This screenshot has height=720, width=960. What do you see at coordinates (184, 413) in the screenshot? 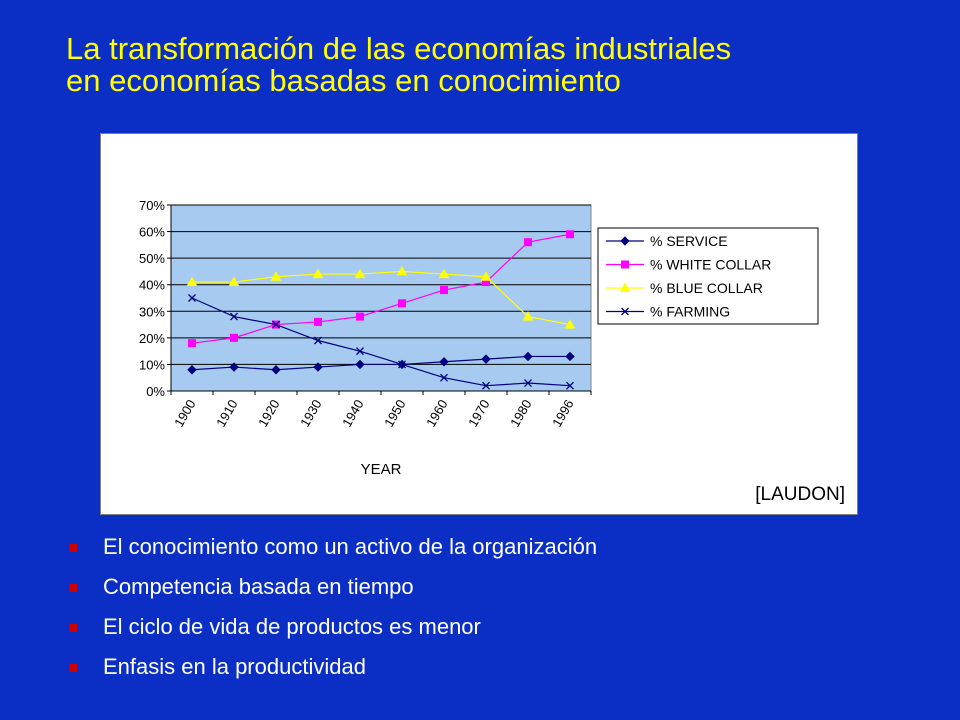
I see `x-tick-label: 1900` at bounding box center [184, 413].